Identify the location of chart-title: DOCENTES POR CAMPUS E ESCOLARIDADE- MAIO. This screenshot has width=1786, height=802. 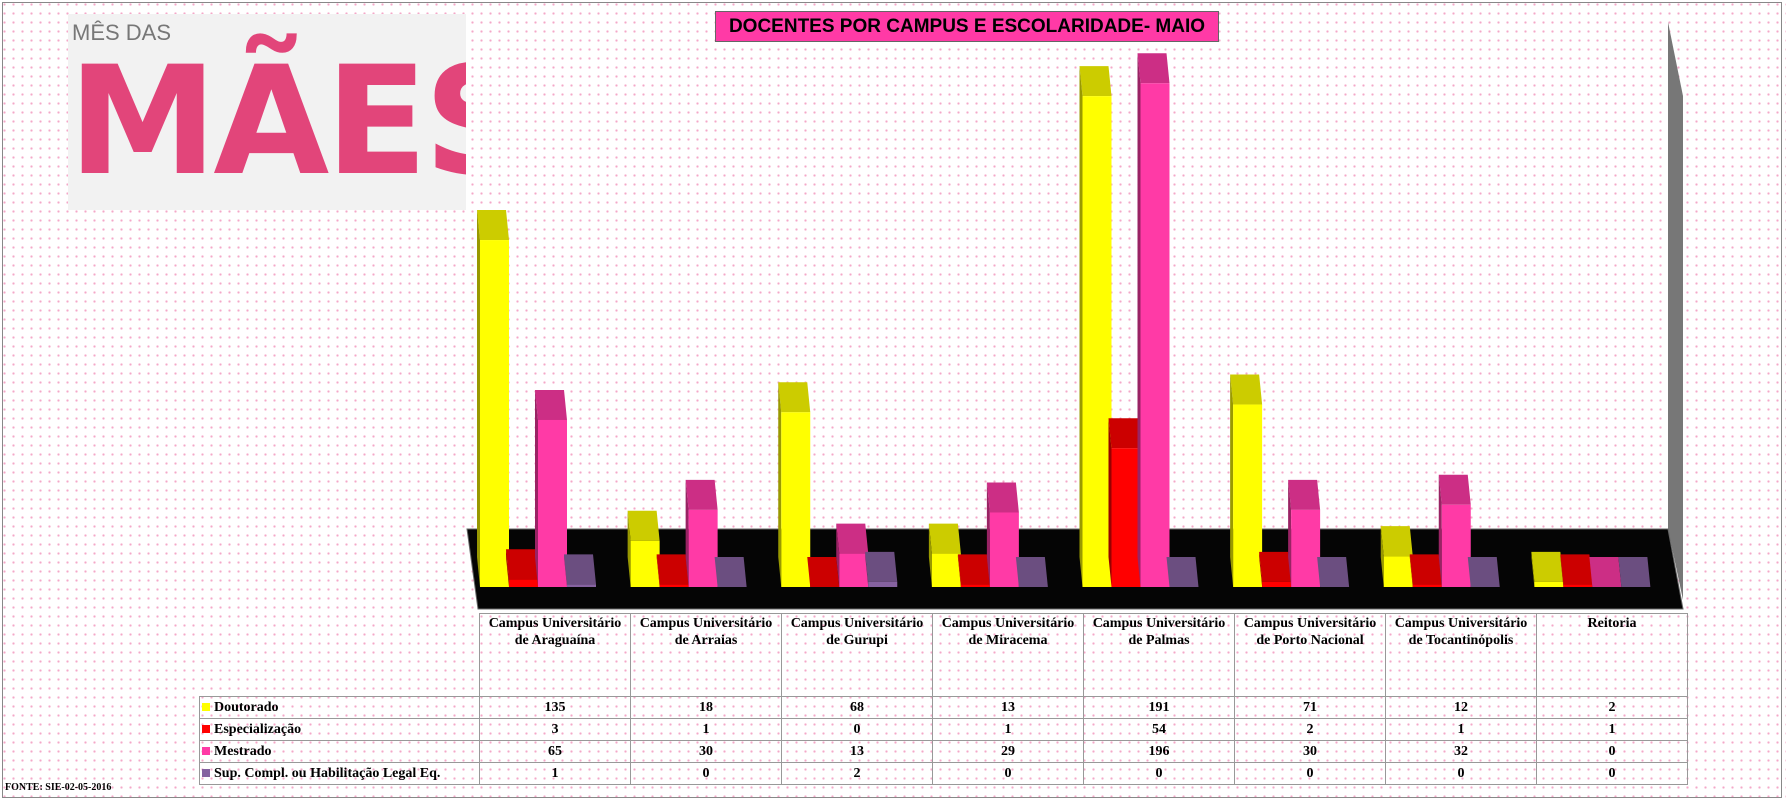
(967, 26).